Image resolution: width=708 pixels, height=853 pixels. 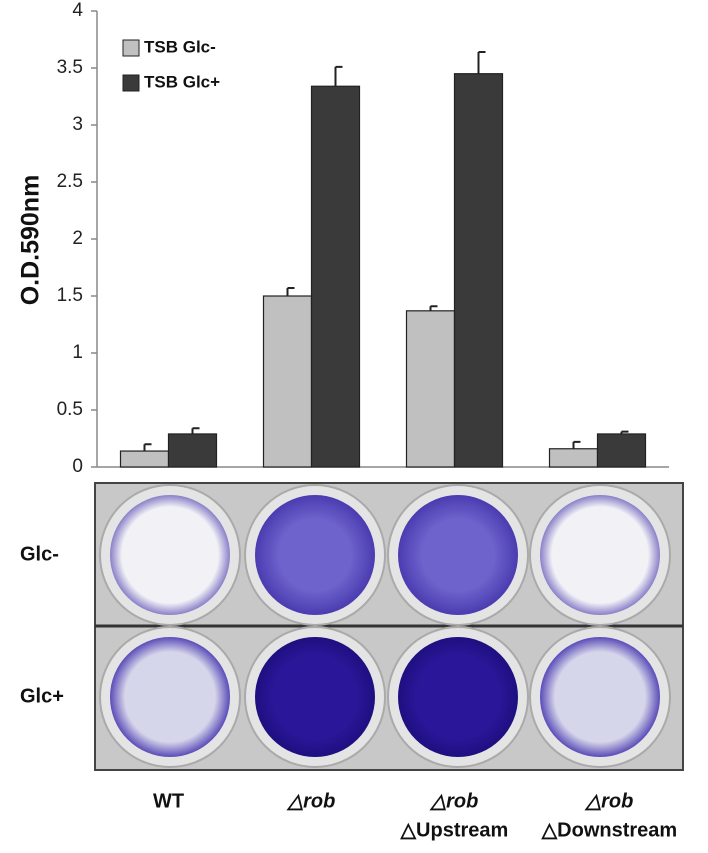 What do you see at coordinates (77, 352) in the screenshot?
I see `y-tick-label: 1` at bounding box center [77, 352].